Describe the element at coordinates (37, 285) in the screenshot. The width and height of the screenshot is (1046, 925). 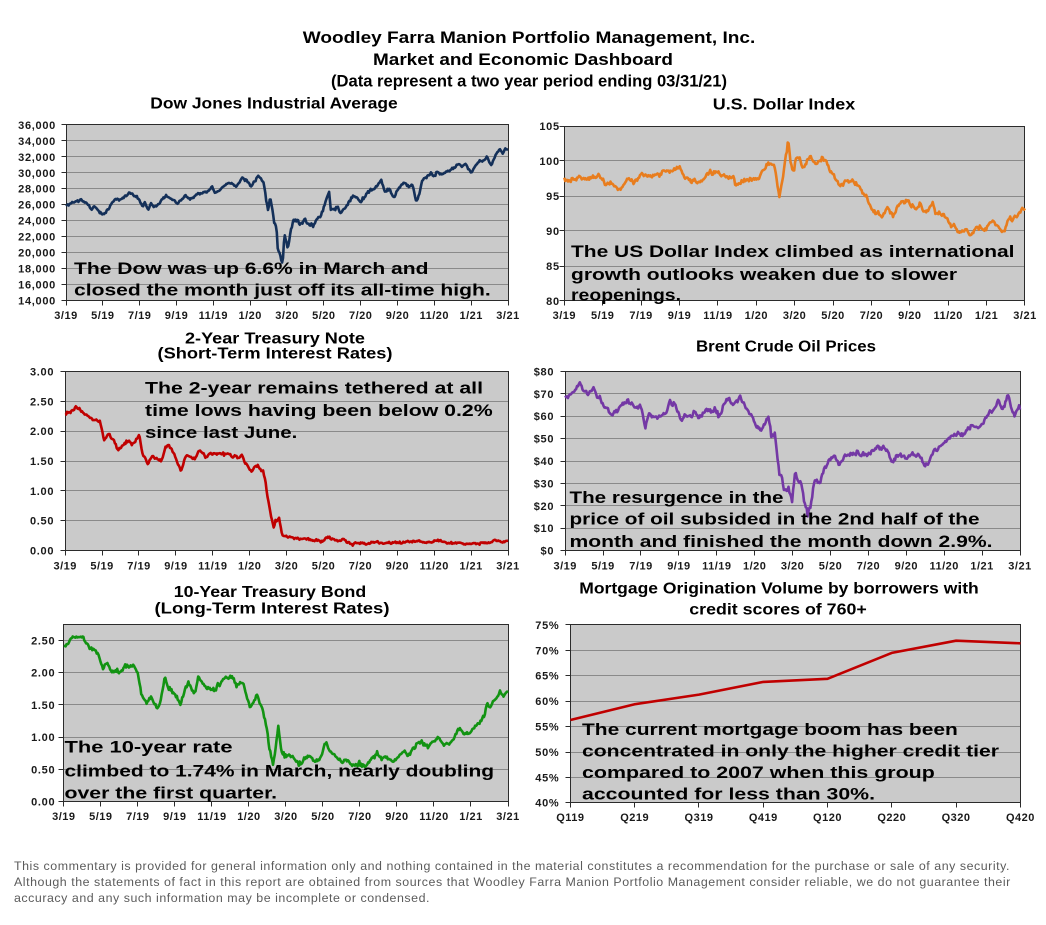
I see `svg-text: 16,000` at that location.